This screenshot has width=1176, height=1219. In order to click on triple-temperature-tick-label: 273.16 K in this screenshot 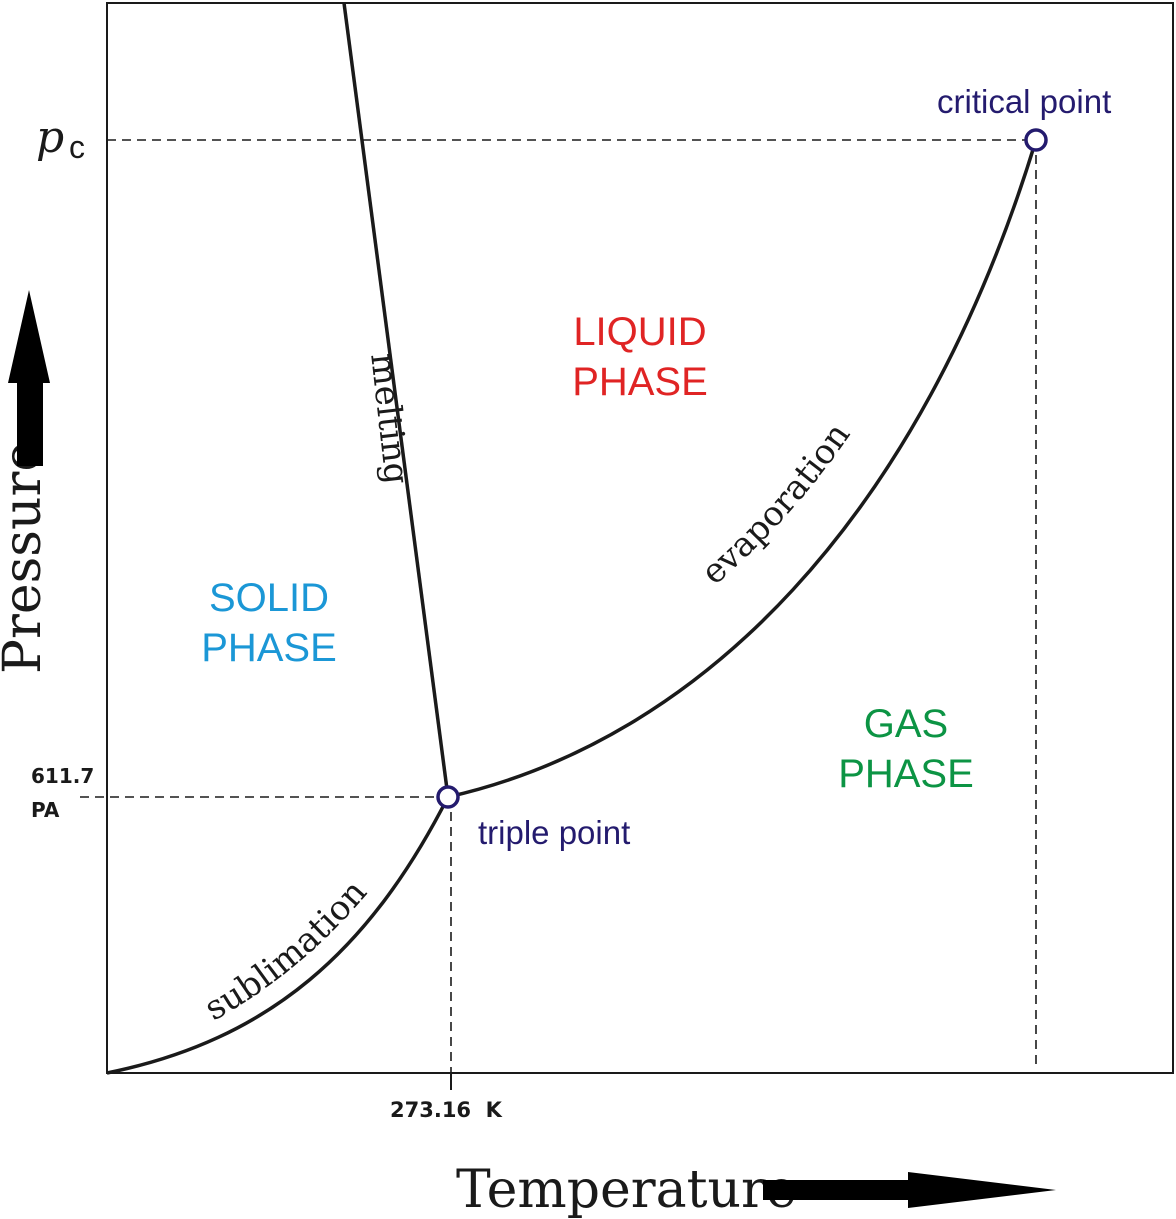, I will do `click(446, 1110)`.